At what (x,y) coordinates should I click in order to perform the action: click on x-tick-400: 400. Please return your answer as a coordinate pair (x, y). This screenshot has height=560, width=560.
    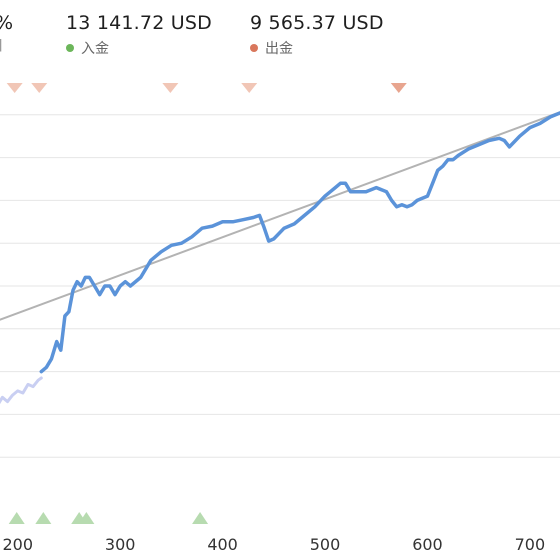
    Looking at the image, I should click on (222, 544).